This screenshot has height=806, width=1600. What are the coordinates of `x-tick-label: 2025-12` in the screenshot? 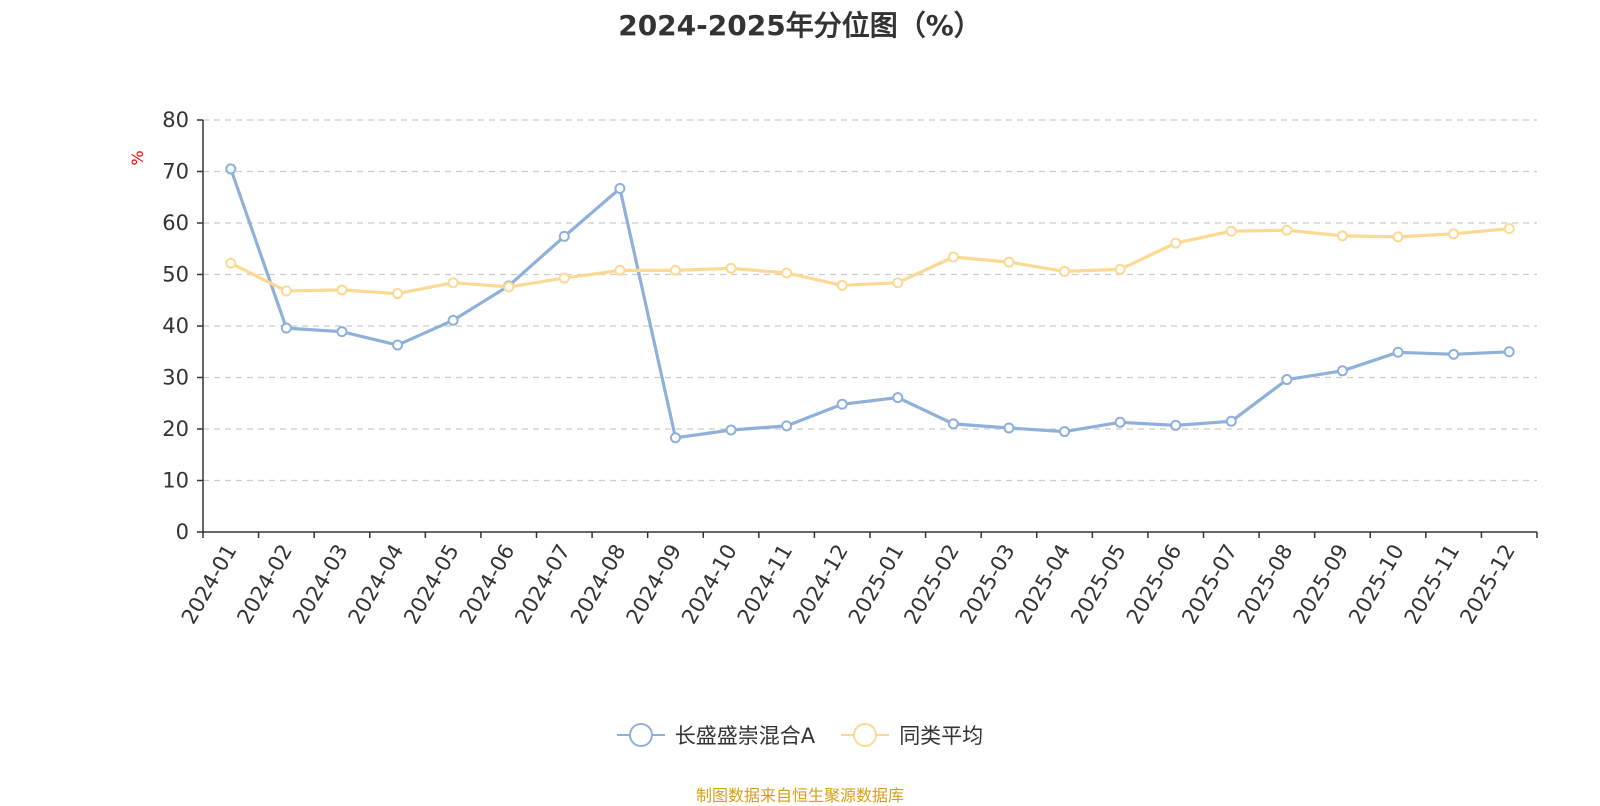 It's located at (1487, 584).